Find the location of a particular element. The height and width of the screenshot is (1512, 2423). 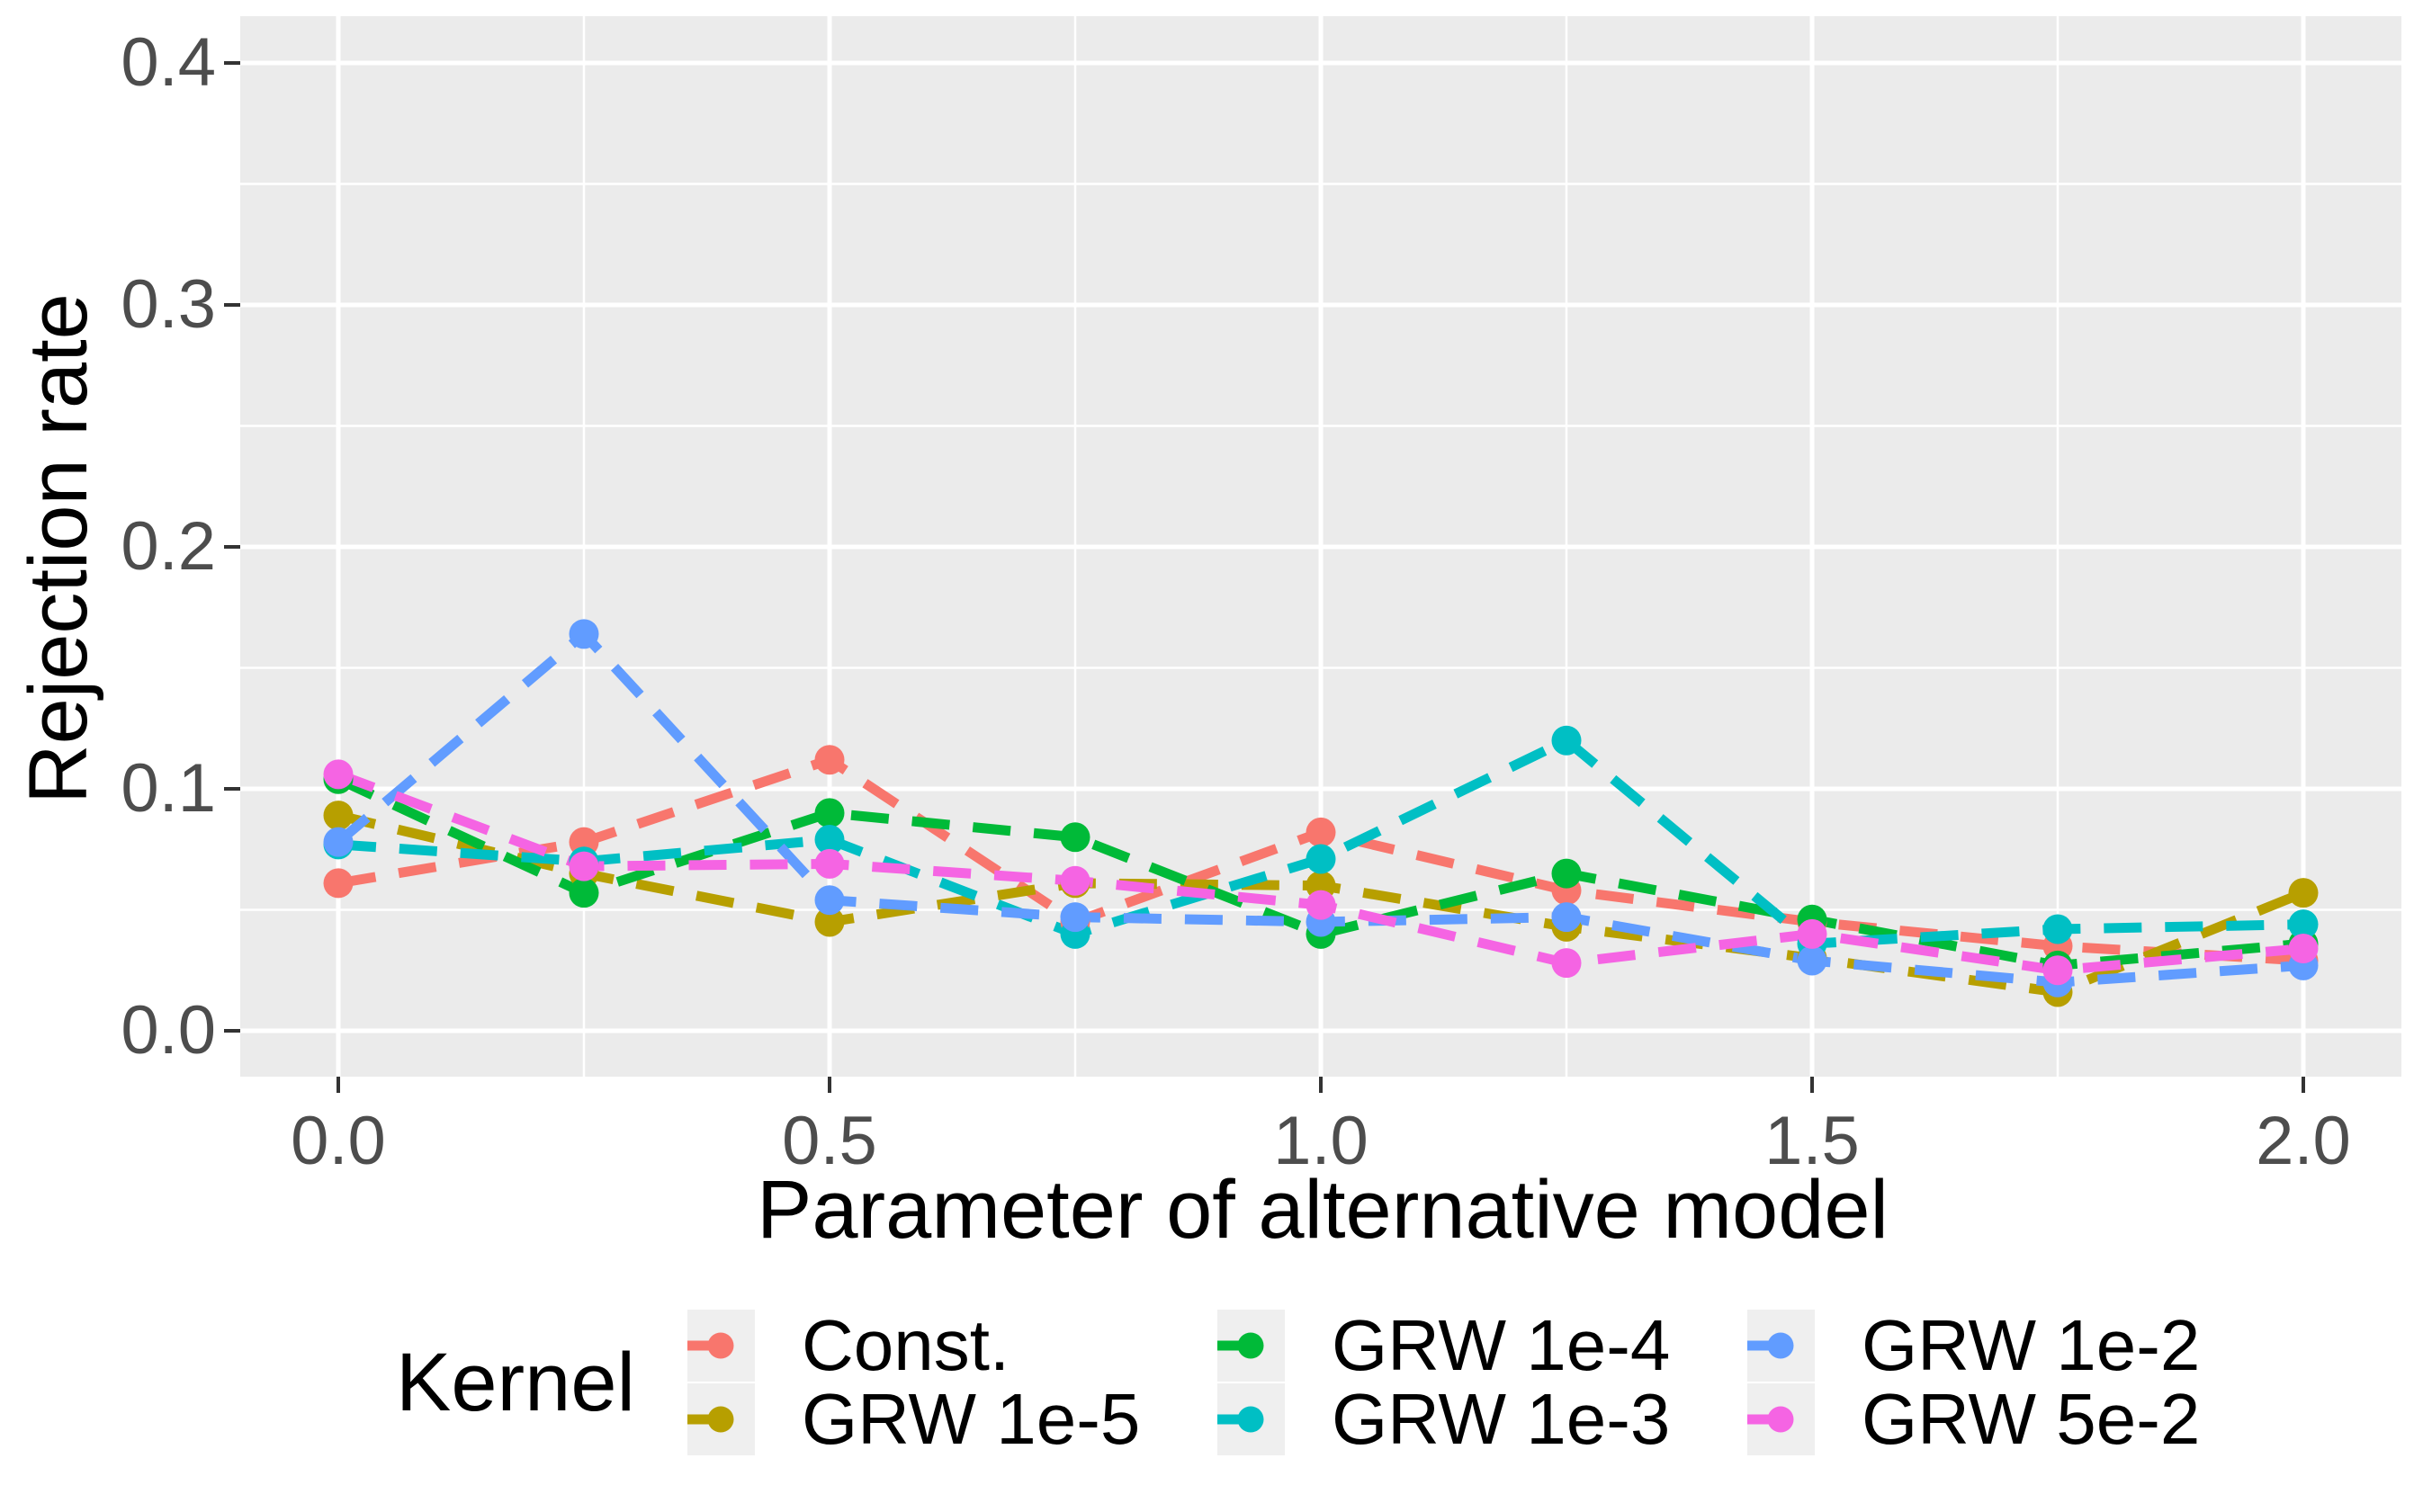

x-axis-title: Parameter of alternative model is located at coordinates (1323, 1210).